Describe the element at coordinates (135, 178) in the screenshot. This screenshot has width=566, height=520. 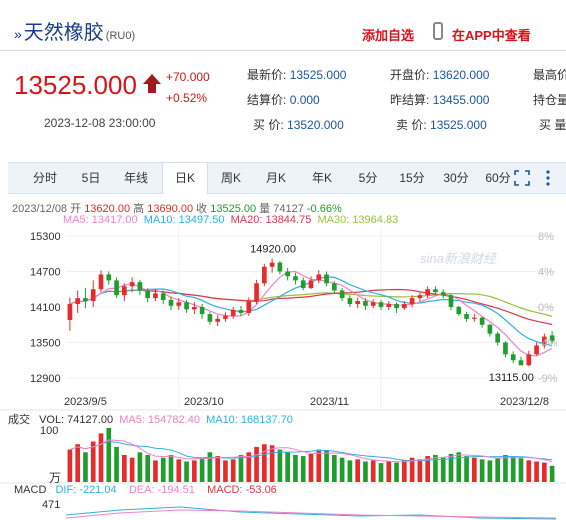
I see `tab-year-line: 年线` at that location.